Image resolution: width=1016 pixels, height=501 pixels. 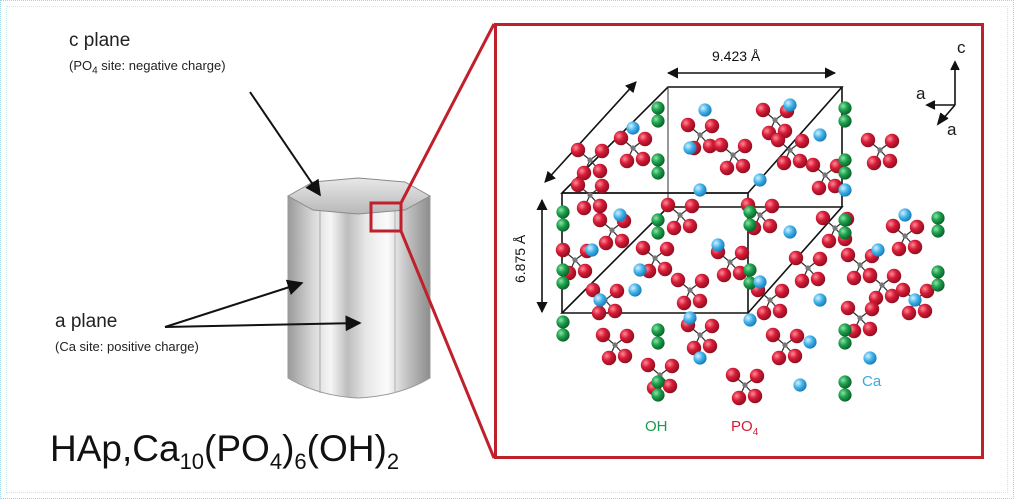 What do you see at coordinates (952, 129) in the screenshot?
I see `axis-a2-label: a` at bounding box center [952, 129].